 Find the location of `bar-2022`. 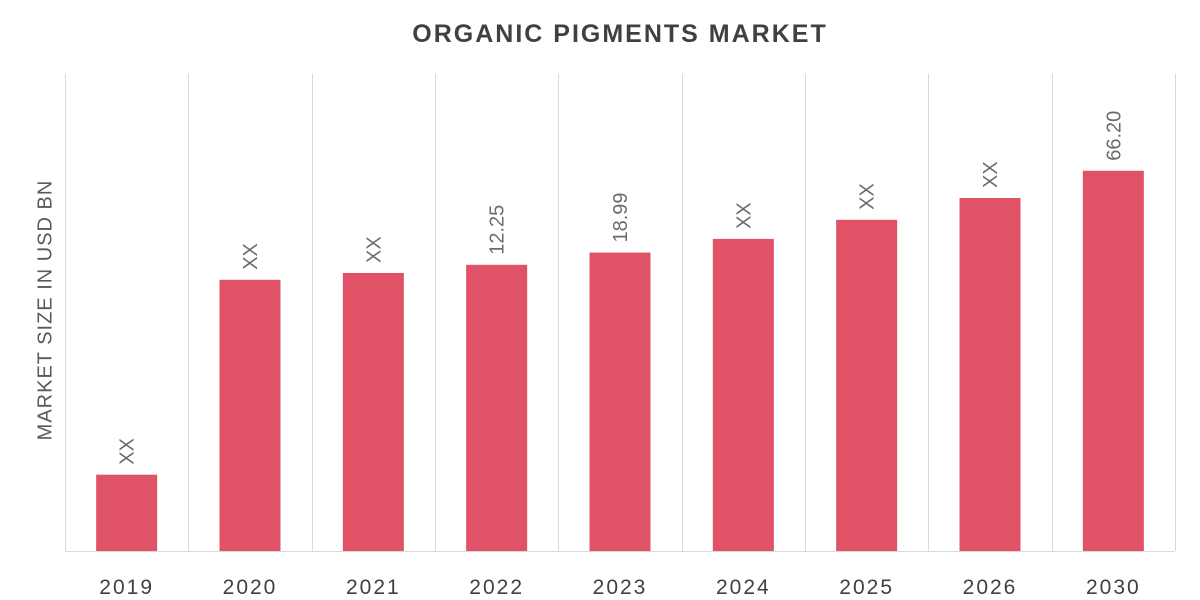

bar-2022 is located at coordinates (497, 407).